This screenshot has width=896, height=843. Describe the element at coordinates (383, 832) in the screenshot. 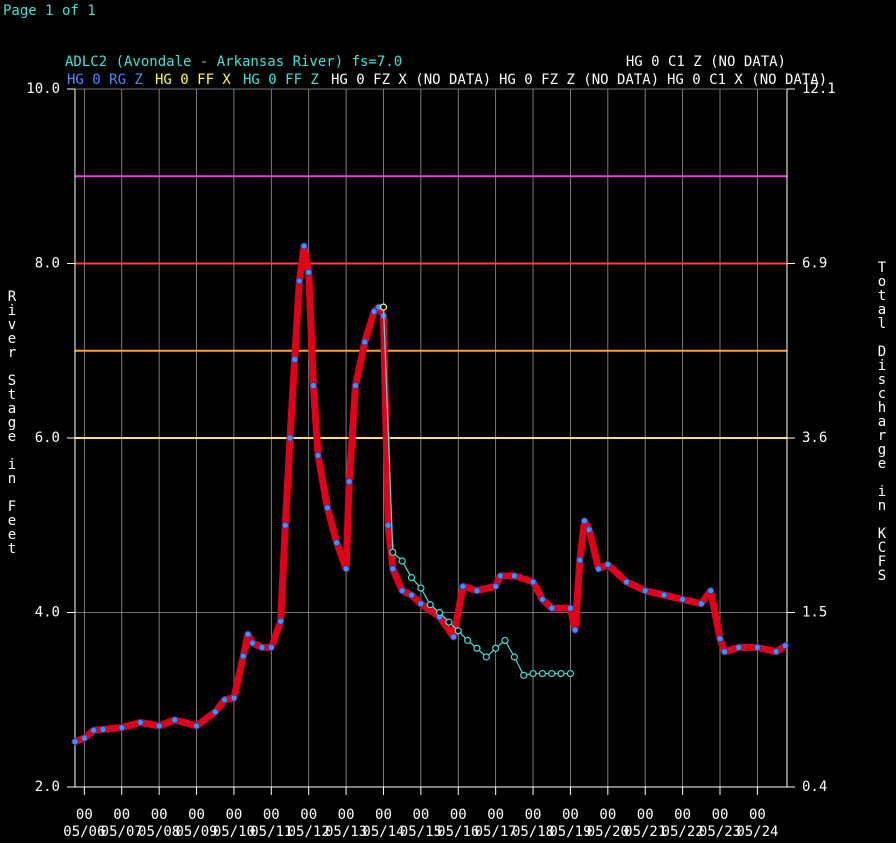

I see `x-tick-date: 05/14` at that location.